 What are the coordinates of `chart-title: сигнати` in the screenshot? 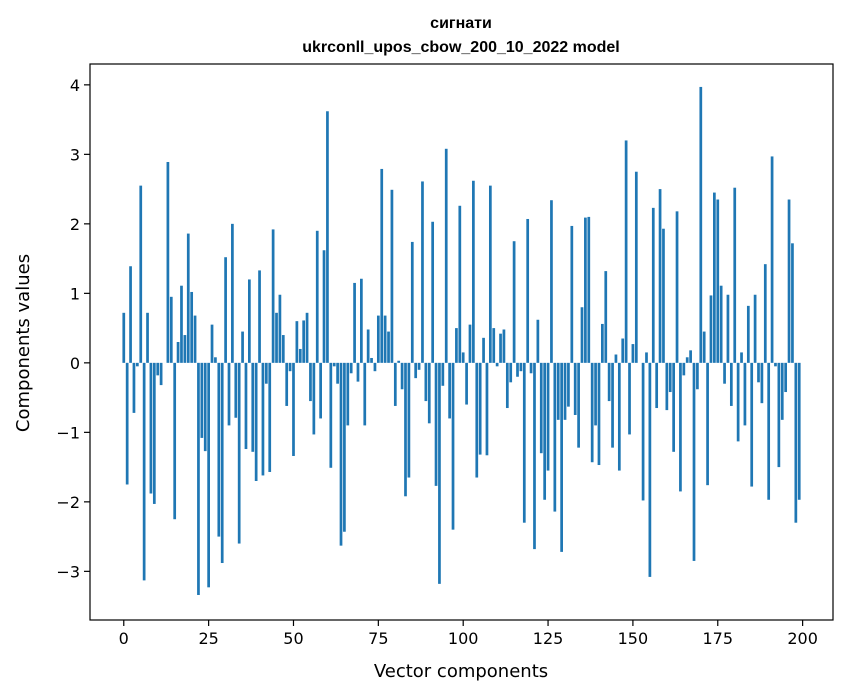 It's located at (461, 23).